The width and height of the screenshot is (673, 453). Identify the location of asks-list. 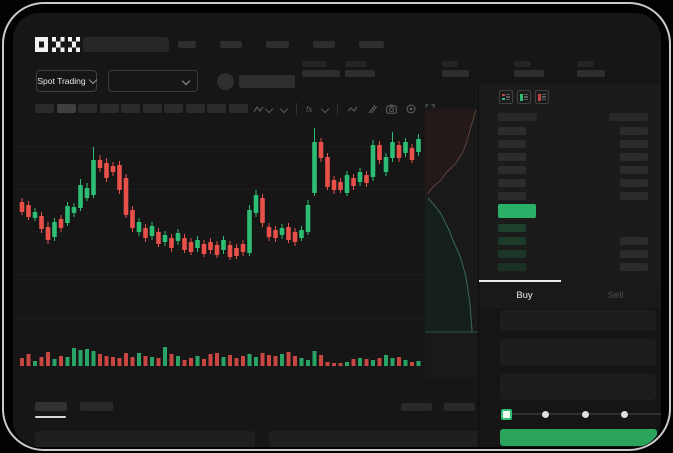
(573, 163).